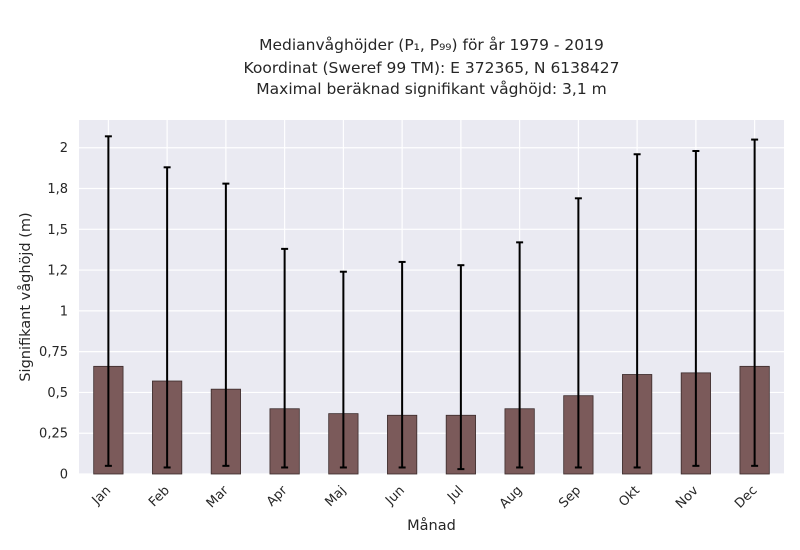  Describe the element at coordinates (64, 475) in the screenshot. I see `y-tick-label: 0` at that location.